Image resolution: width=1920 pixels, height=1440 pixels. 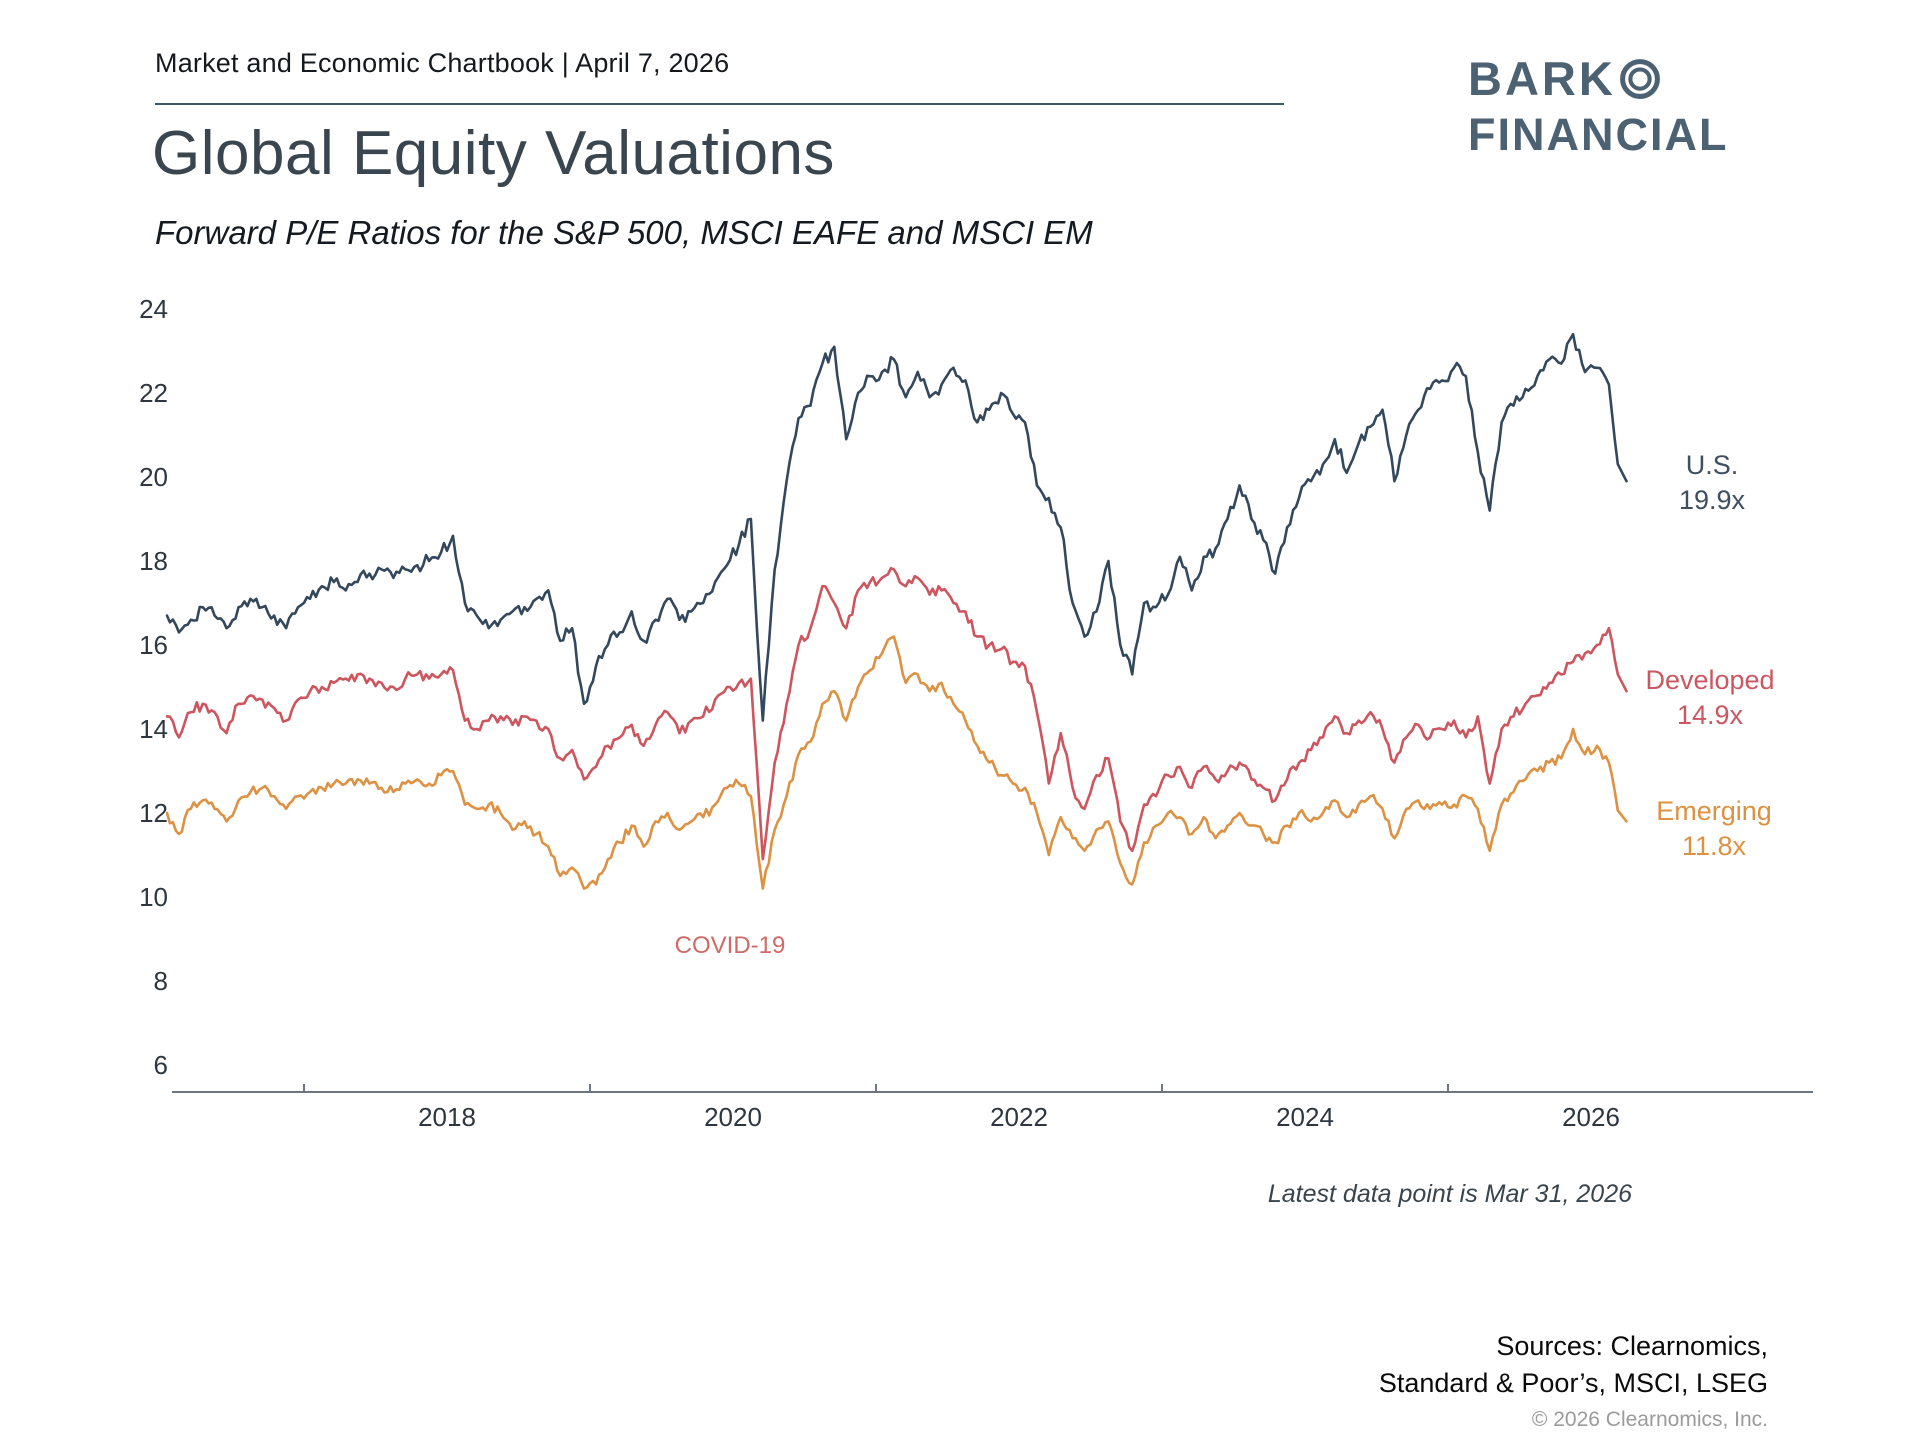 What do you see at coordinates (153, 813) in the screenshot?
I see `y-tick-12: 12` at bounding box center [153, 813].